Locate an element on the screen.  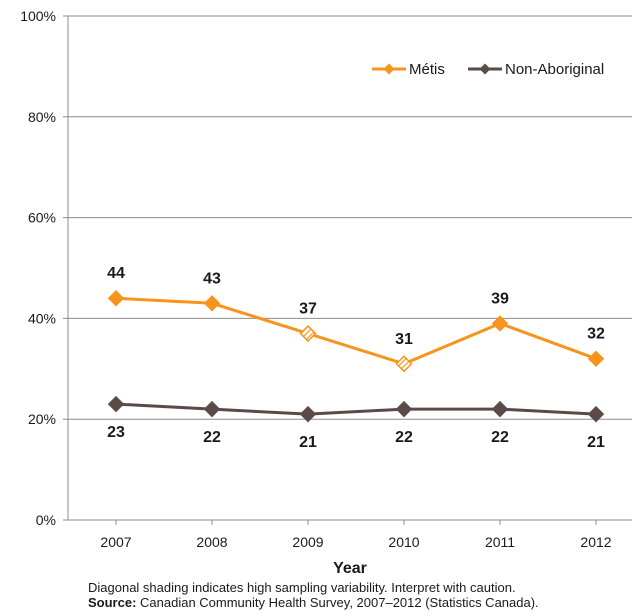
y-tick-label: 40% is located at coordinates (42, 318).